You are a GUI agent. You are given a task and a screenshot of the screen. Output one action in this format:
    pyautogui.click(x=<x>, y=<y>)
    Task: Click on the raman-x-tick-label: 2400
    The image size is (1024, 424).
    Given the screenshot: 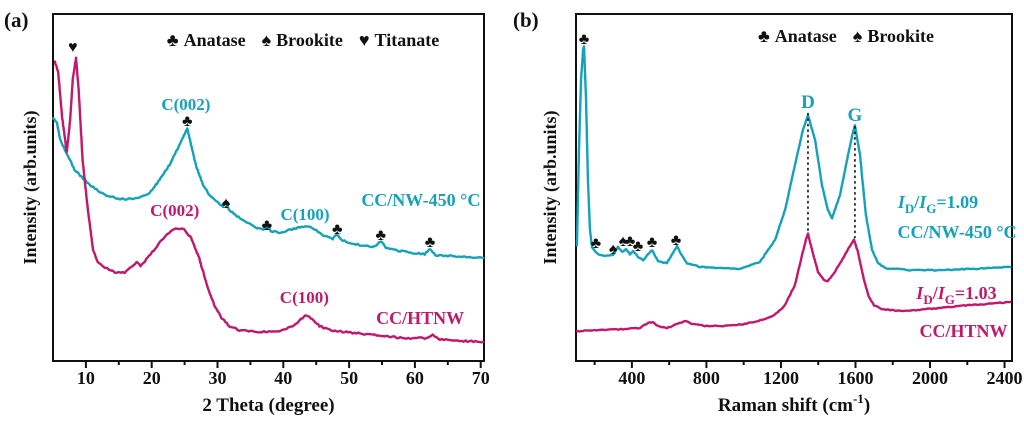 What is the action you would take?
    pyautogui.click(x=1005, y=378)
    